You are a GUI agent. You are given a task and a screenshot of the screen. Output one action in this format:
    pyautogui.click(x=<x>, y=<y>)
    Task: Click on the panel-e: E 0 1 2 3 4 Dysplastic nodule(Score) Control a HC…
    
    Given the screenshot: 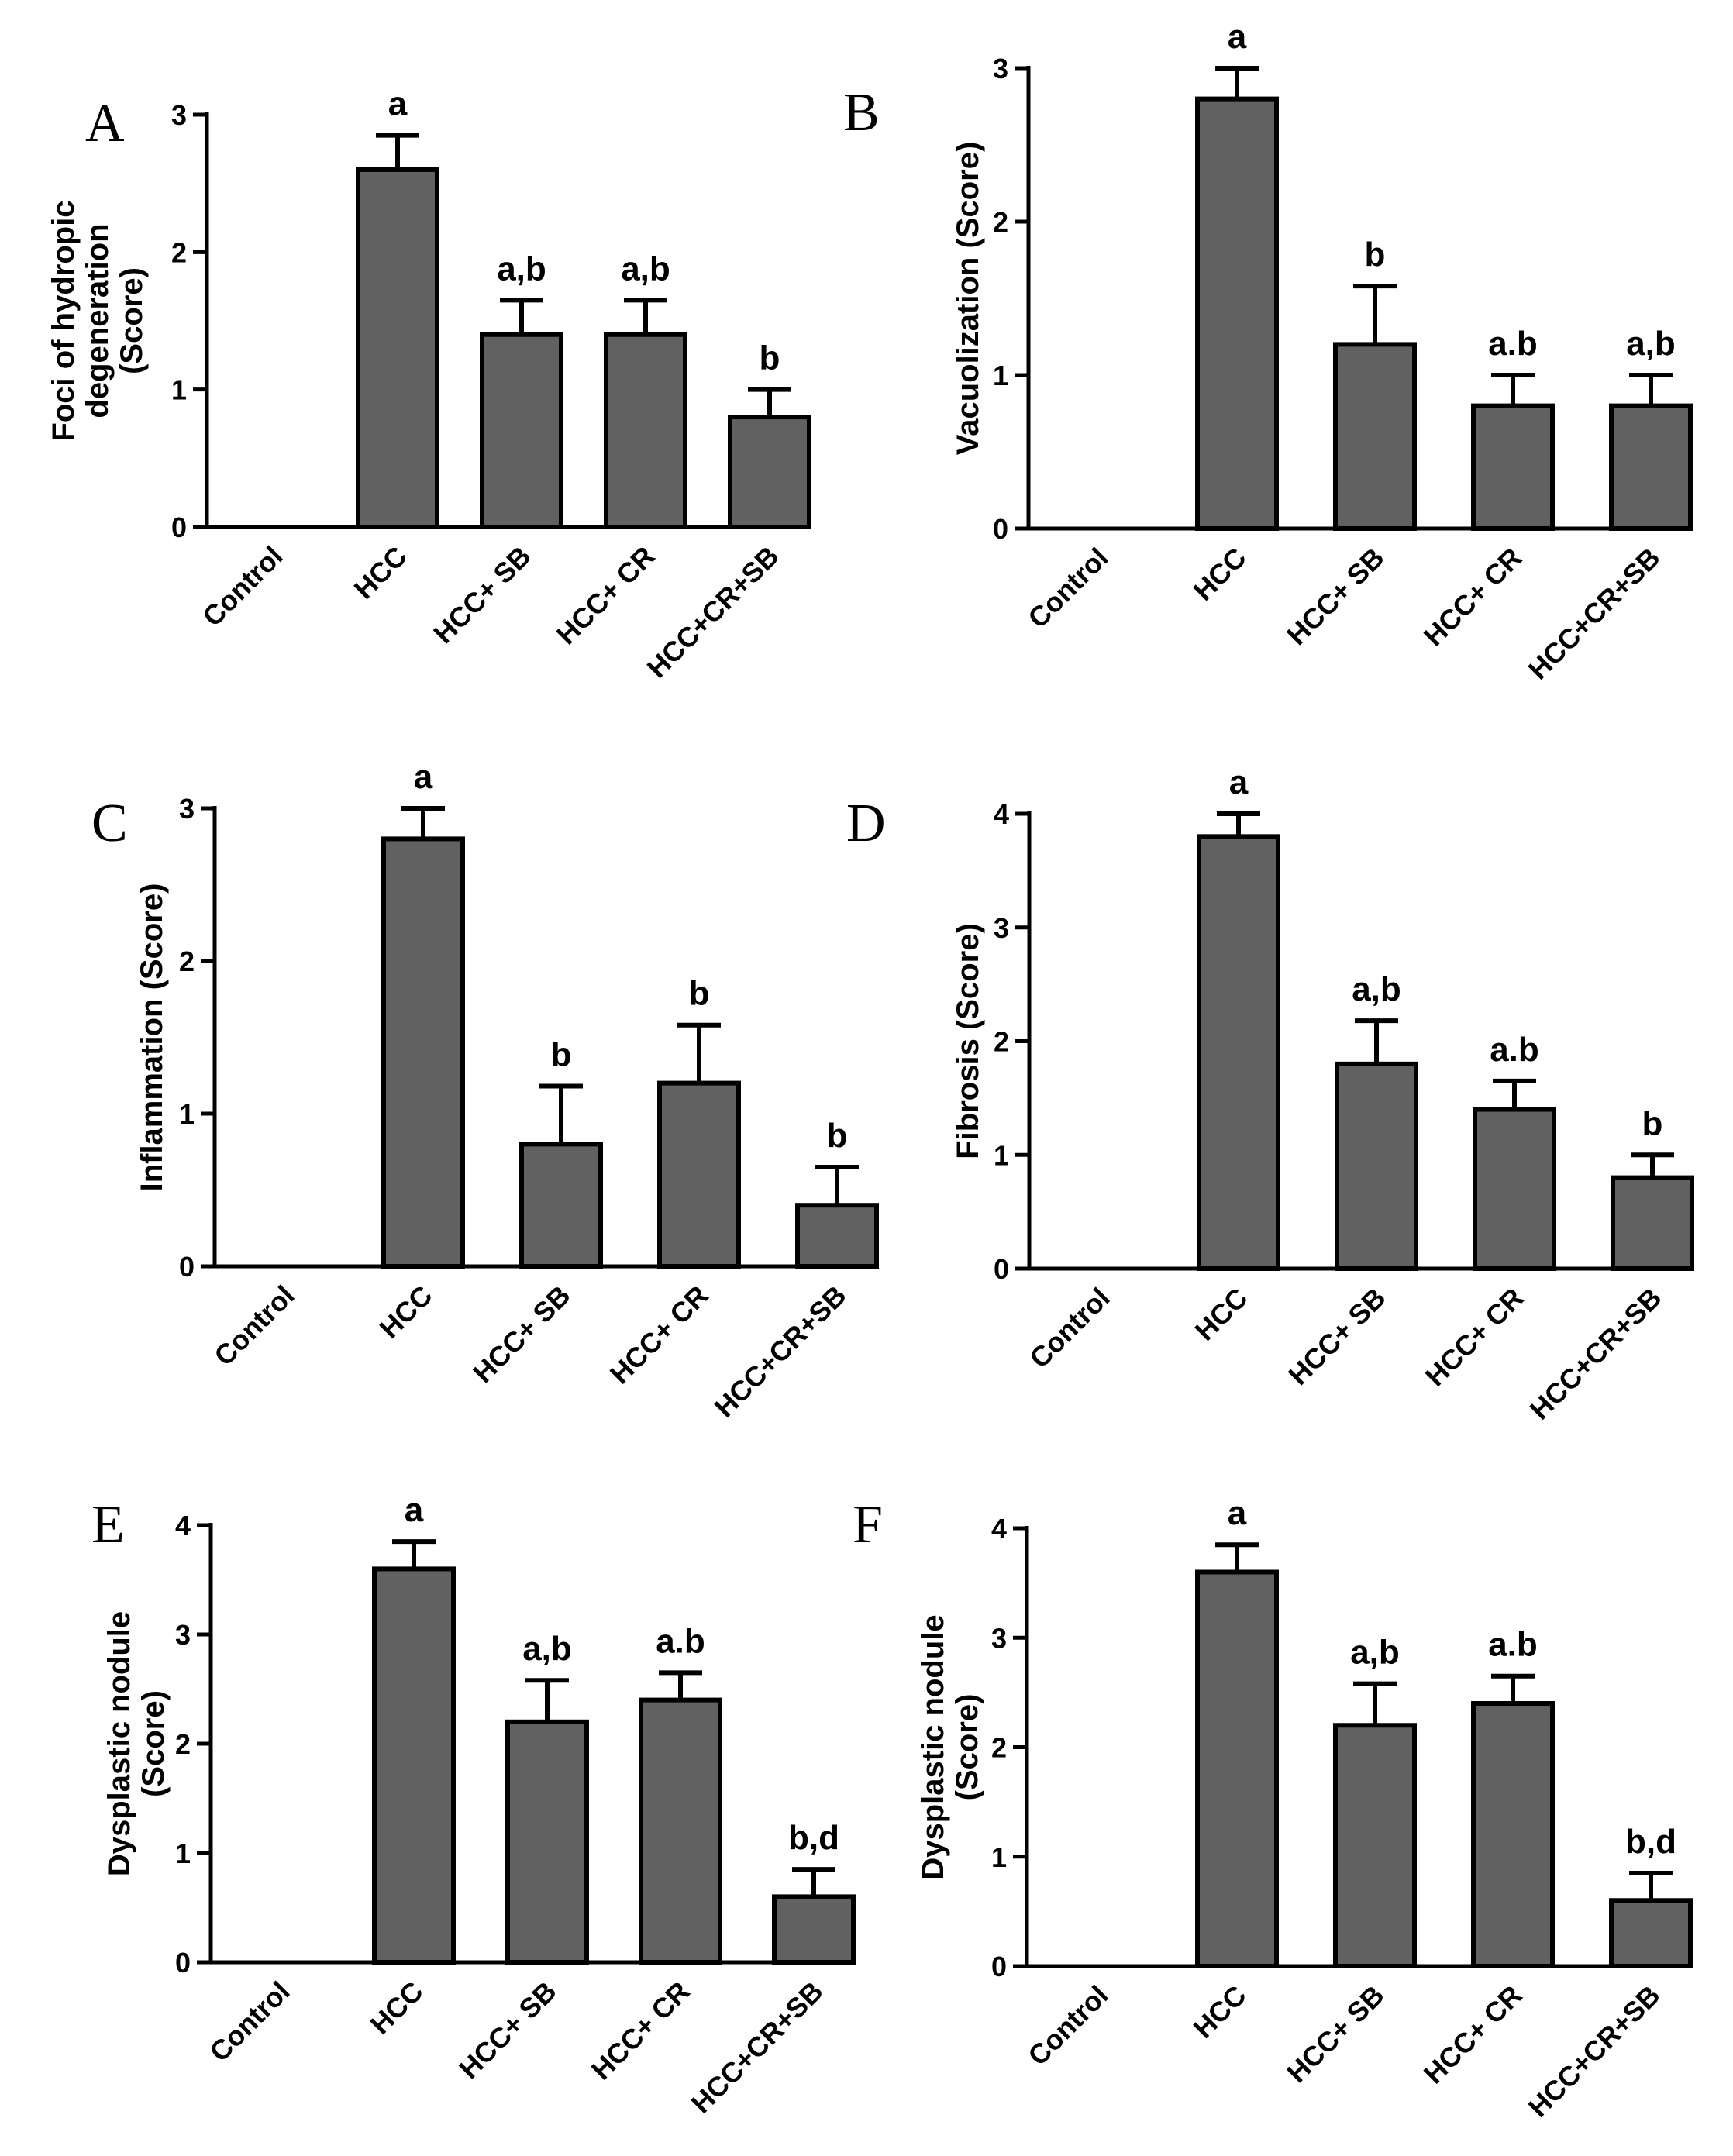 What is the action you would take?
    pyautogui.click(x=474, y=1805)
    